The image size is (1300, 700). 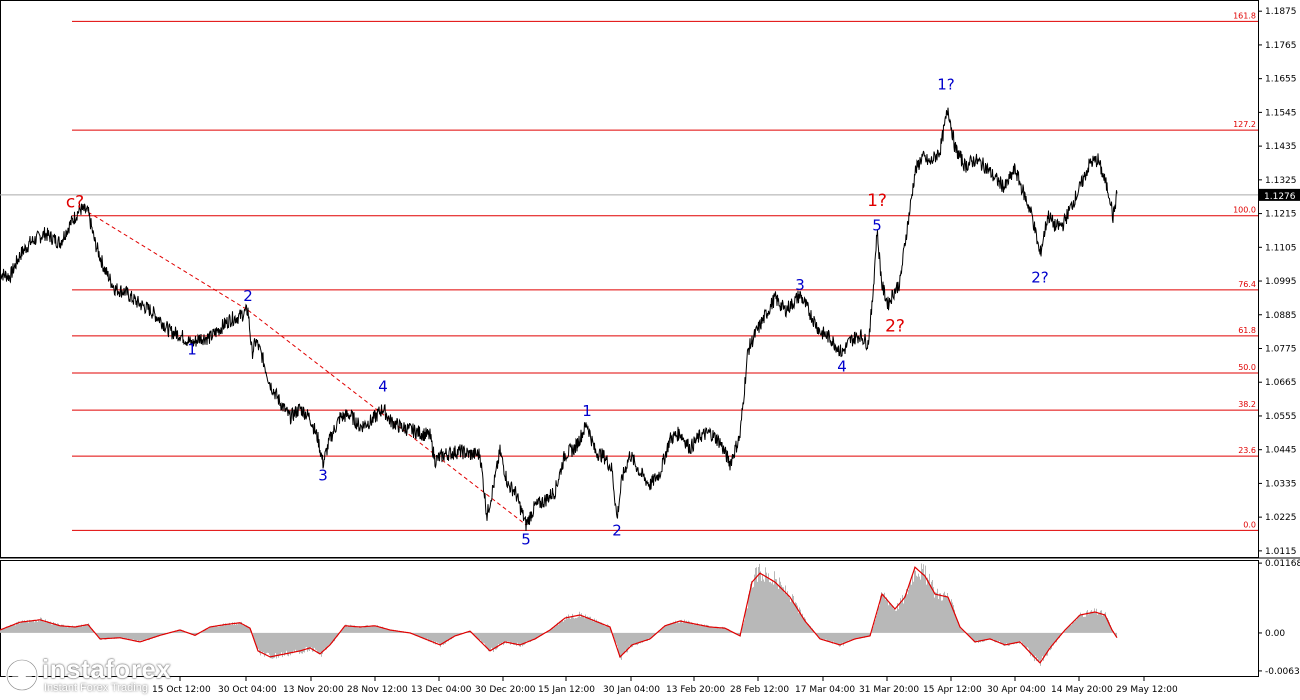 I want to click on price-tick-label: 1.0995, so click(x=1281, y=282).